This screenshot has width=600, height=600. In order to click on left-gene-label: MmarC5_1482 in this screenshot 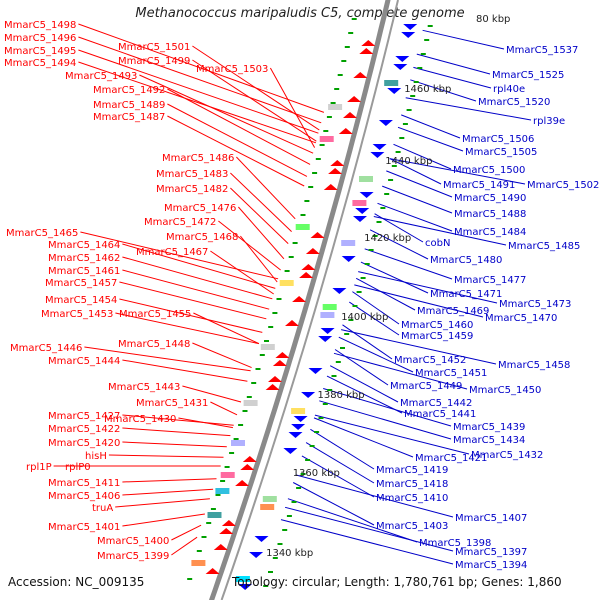, I will do `click(192, 189)`.